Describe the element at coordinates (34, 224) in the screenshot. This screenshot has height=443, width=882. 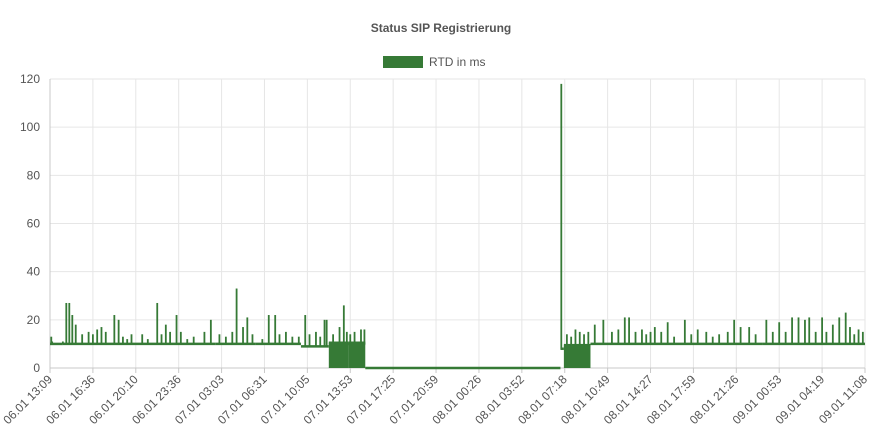
I see `y-tick-label: 60` at that location.